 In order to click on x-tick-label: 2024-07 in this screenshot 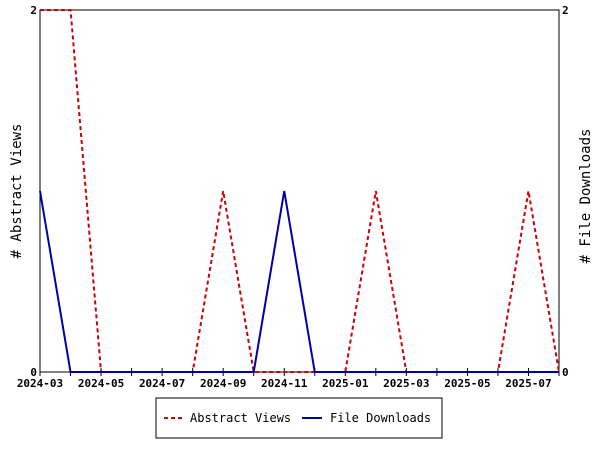, I will do `click(162, 383)`.